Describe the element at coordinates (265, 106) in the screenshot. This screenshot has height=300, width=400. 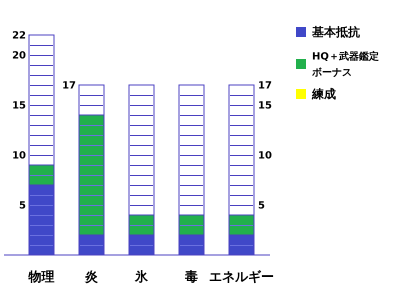
I see `y2-tick-label: 15` at that location.